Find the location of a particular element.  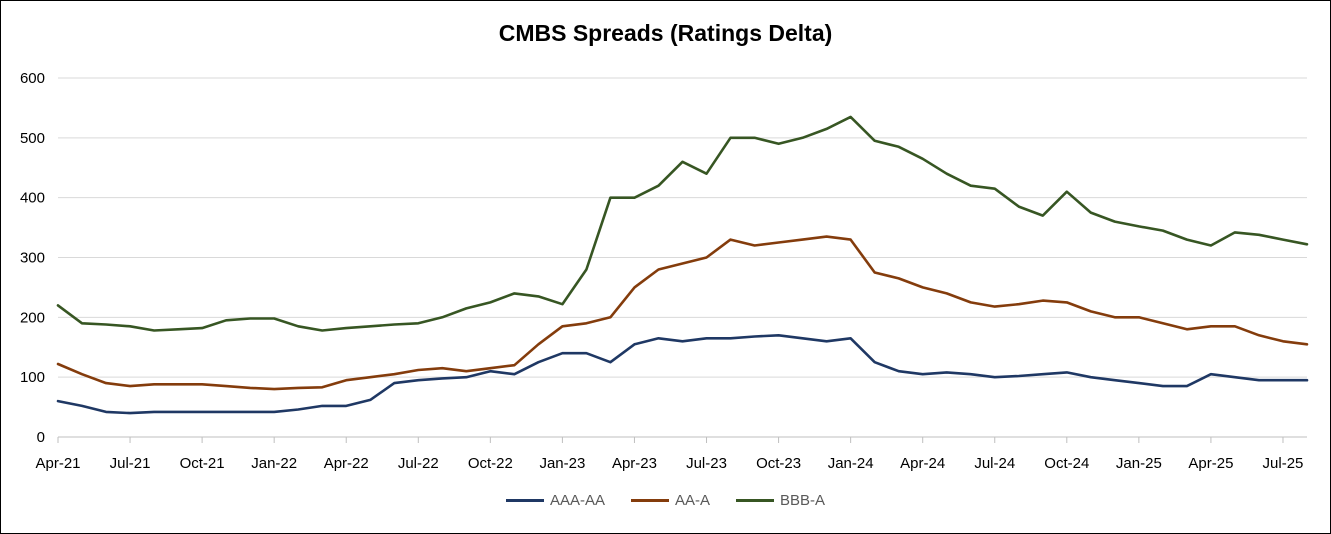

legend: AAA-AA AA-A BBB-A is located at coordinates (665, 500).